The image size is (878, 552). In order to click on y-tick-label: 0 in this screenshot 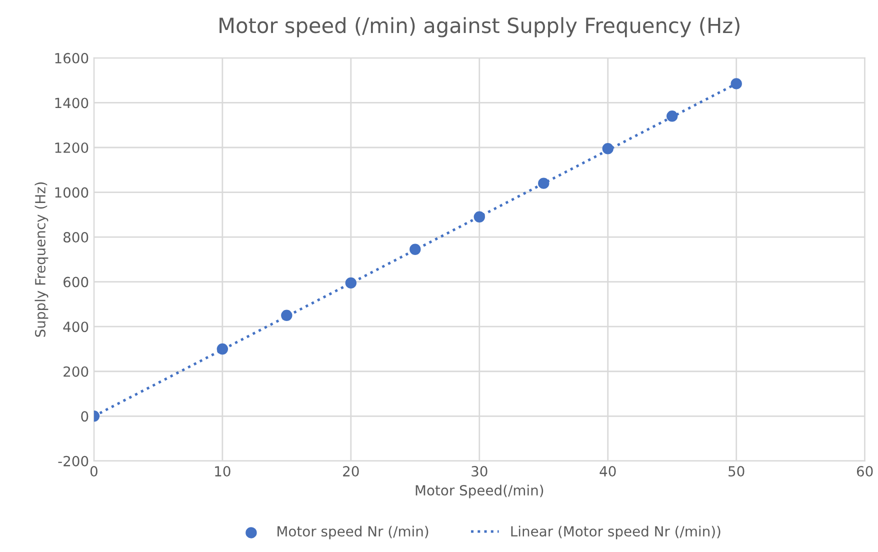, I will do `click(84, 416)`.